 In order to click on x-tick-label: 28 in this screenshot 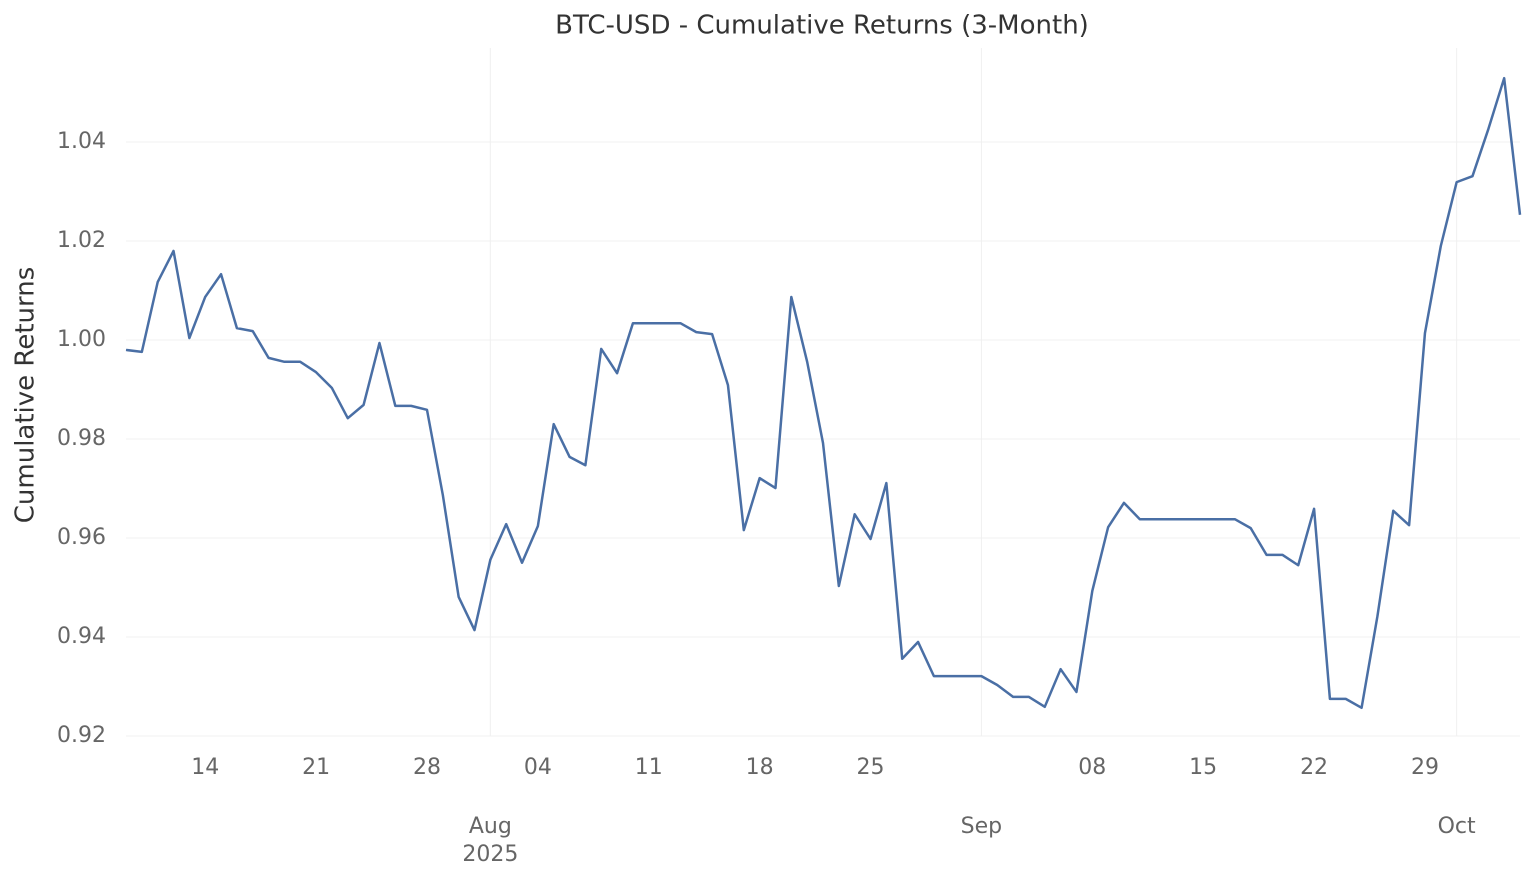, I will do `click(427, 767)`.